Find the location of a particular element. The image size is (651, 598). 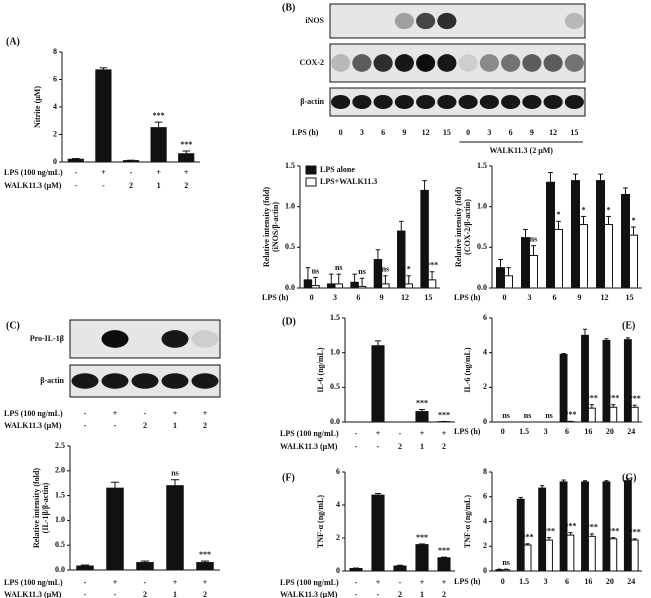

band-label: iNOS is located at coordinates (314, 20).